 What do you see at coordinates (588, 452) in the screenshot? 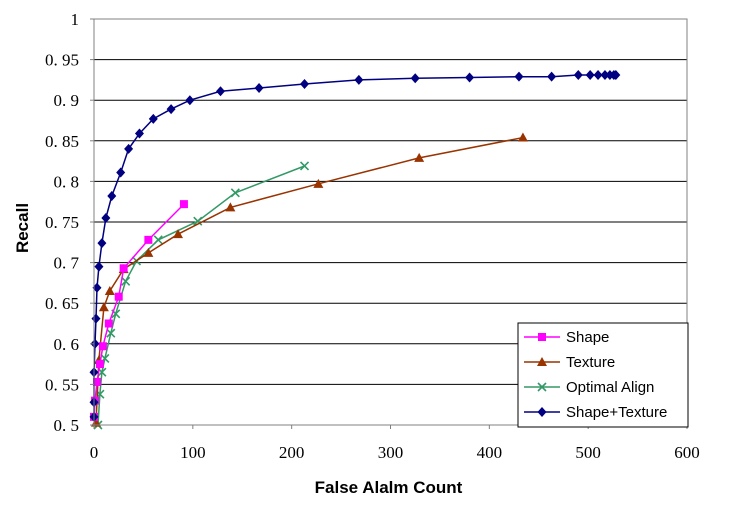
I see `x-tick-label: 500` at bounding box center [588, 452].